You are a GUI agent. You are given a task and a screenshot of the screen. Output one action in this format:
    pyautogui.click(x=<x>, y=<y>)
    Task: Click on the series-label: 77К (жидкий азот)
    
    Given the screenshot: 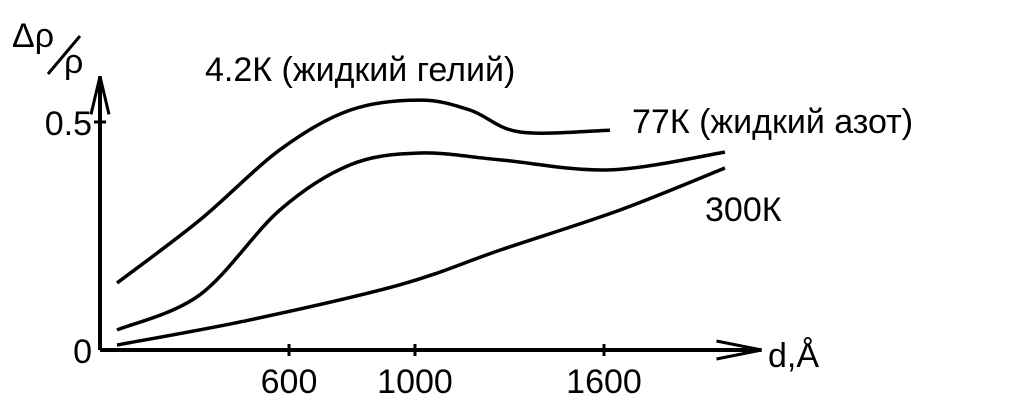 What is the action you would take?
    pyautogui.click(x=772, y=122)
    